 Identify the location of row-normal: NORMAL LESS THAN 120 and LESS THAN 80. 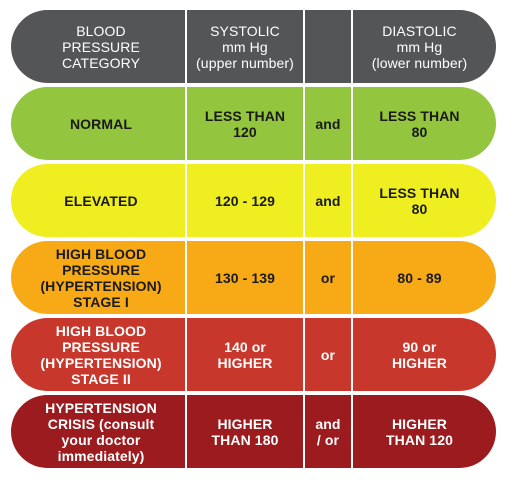
(253, 123).